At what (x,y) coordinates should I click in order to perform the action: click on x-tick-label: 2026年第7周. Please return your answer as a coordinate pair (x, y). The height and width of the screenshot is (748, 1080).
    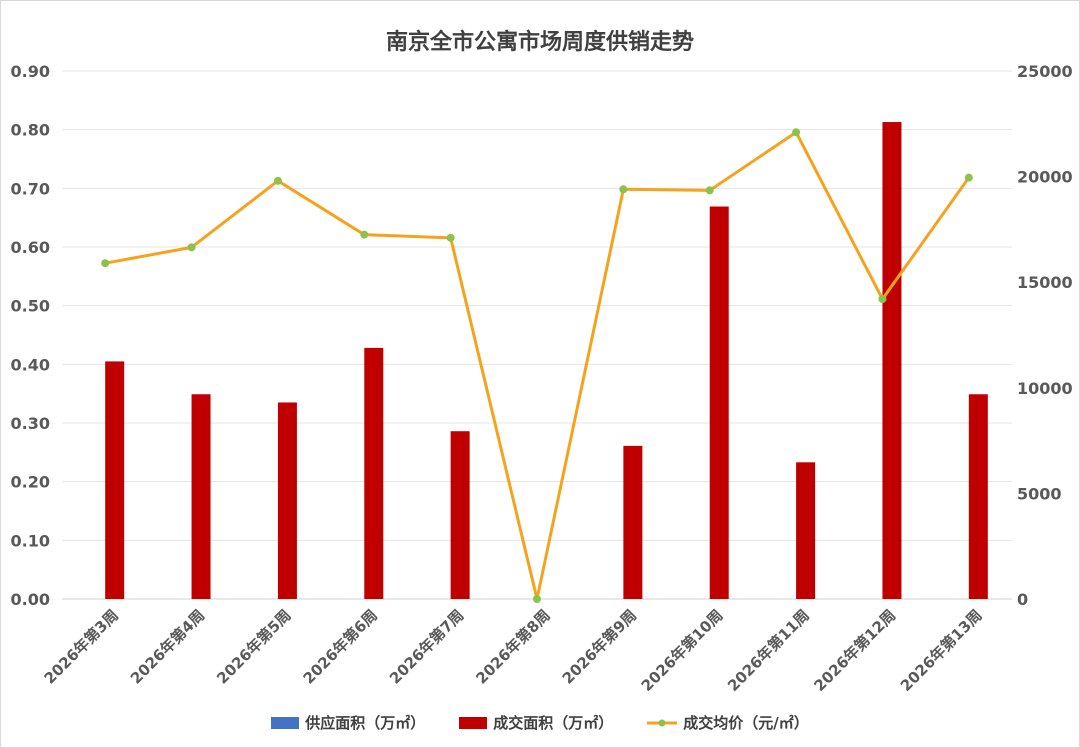
    Looking at the image, I should click on (426, 646).